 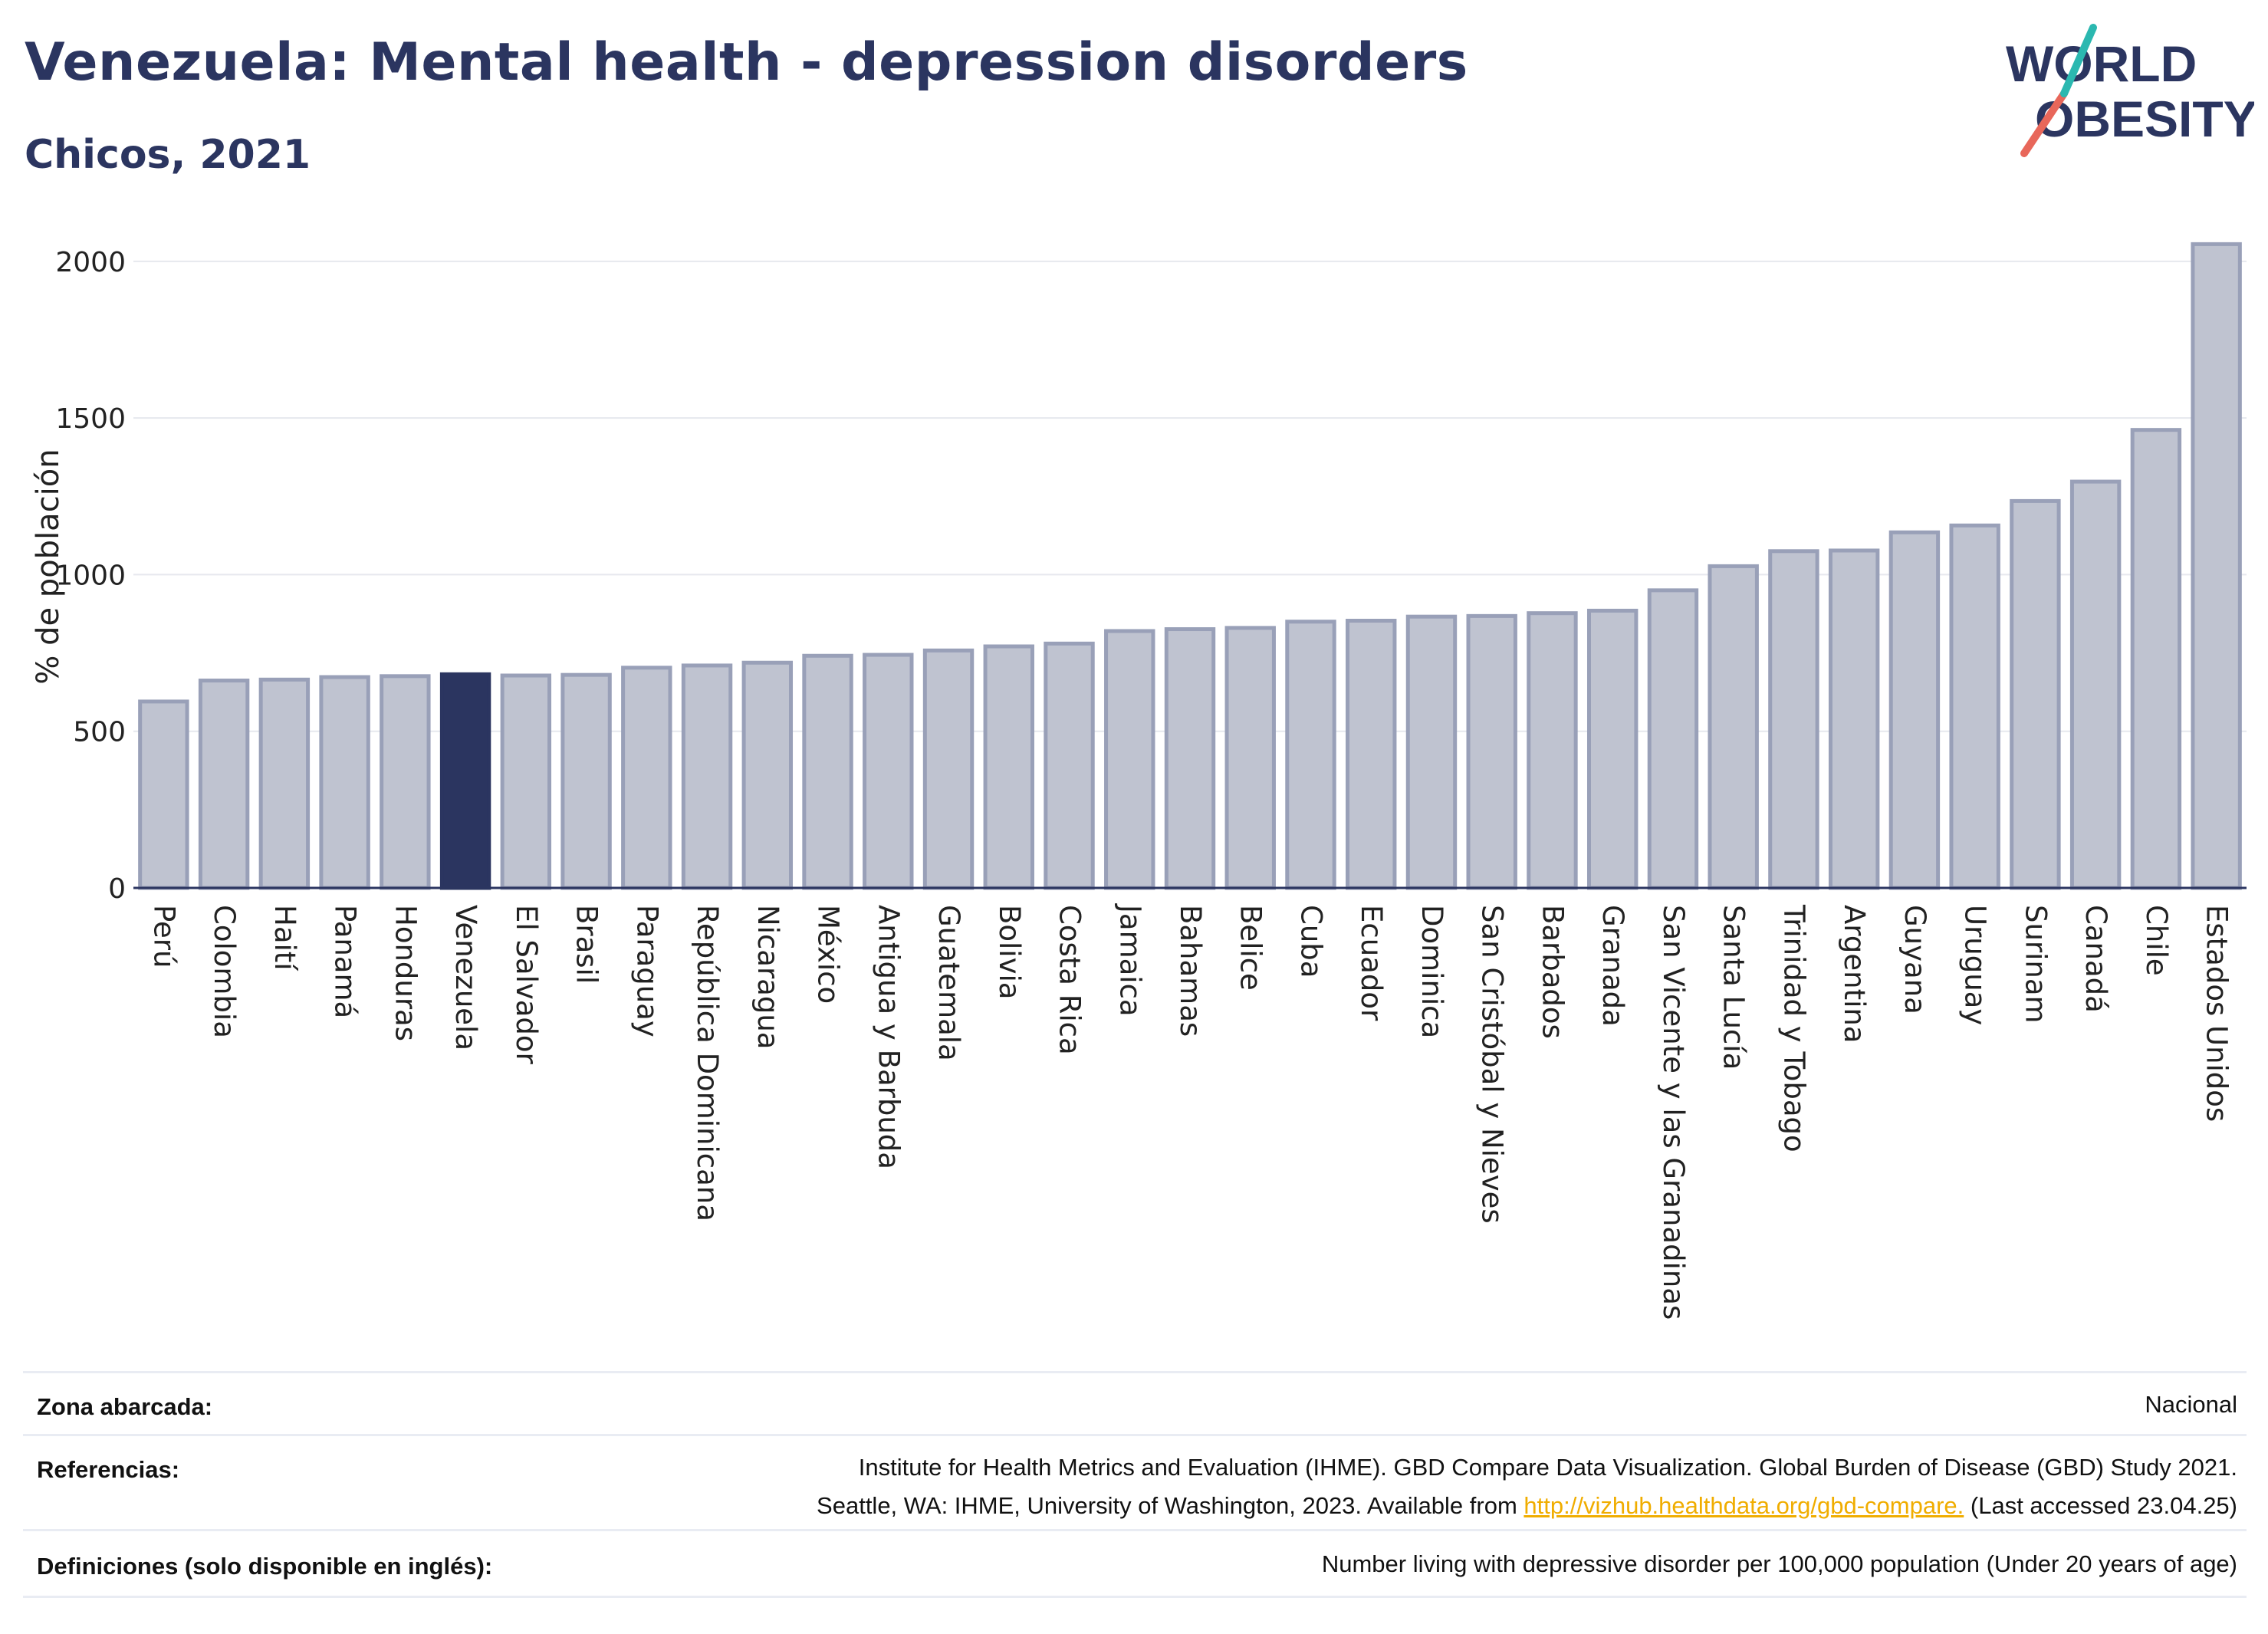 What do you see at coordinates (284, 939) in the screenshot?
I see `x-tick-label: Haití` at bounding box center [284, 939].